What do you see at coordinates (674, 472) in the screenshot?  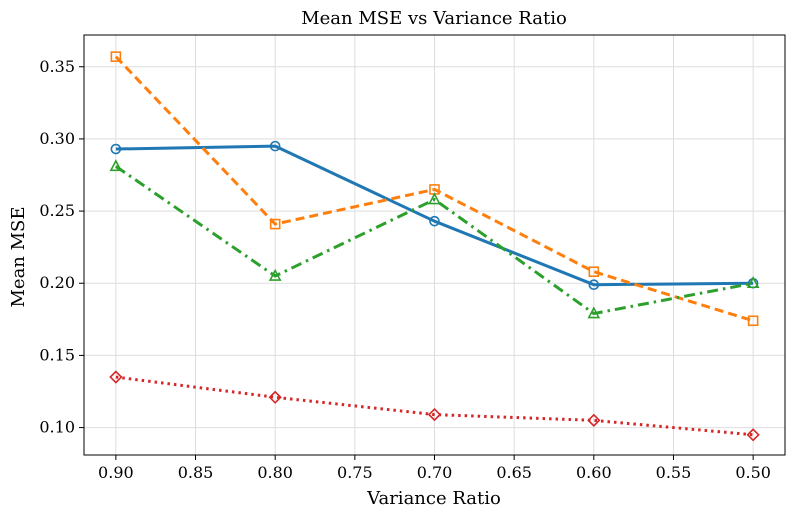 I see `x-tick-label: 0.55` at bounding box center [674, 472].